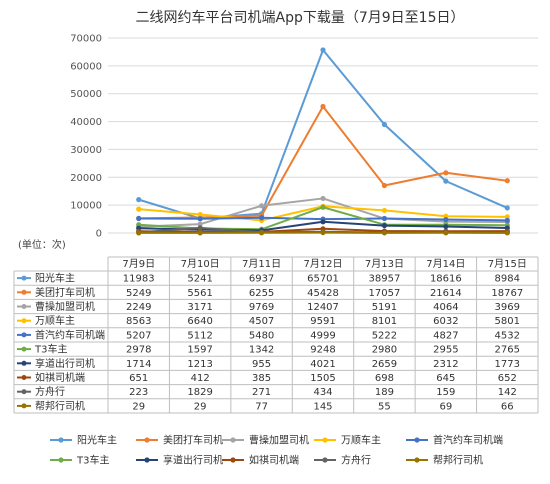 The height and width of the screenshot is (484, 550). Describe the element at coordinates (199, 364) in the screenshot. I see `table-cell-value: 1213` at that location.